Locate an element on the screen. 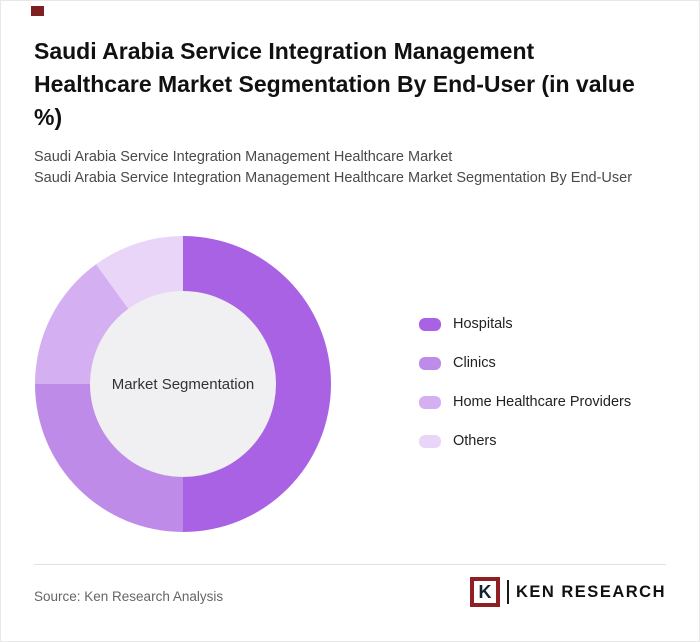 Image resolution: width=700 pixels, height=642 pixels. brand-k-icon: K is located at coordinates (484, 592).